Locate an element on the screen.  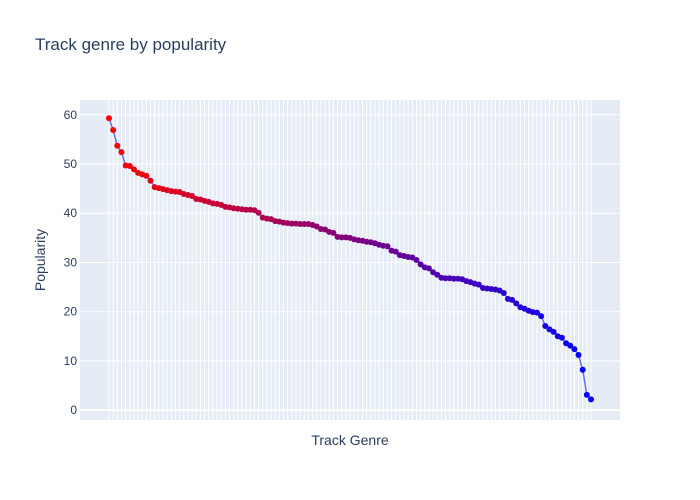
y-tick-label: 0 is located at coordinates (73, 410).